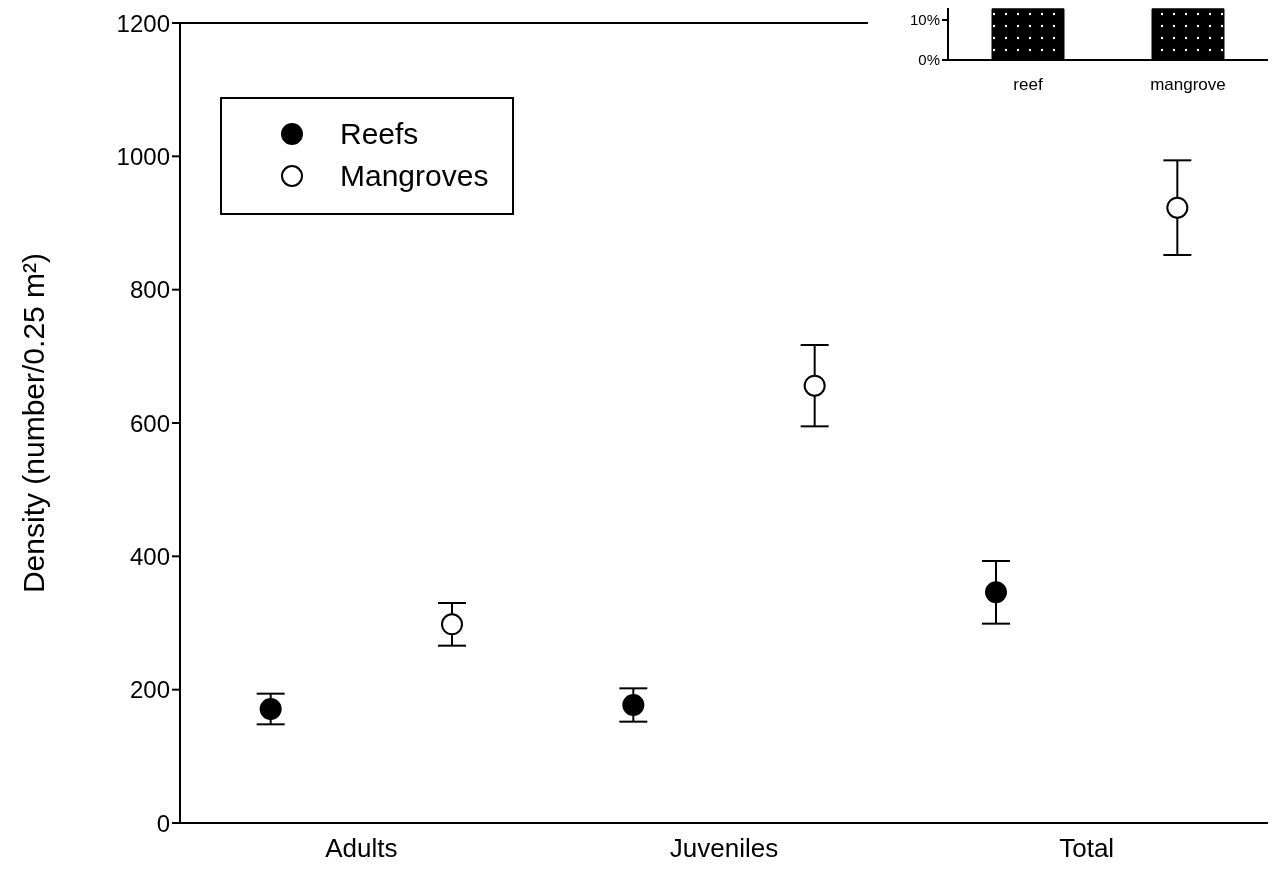 This screenshot has width=1276, height=886. I want to click on y-tick-label: 600, so click(149, 423).